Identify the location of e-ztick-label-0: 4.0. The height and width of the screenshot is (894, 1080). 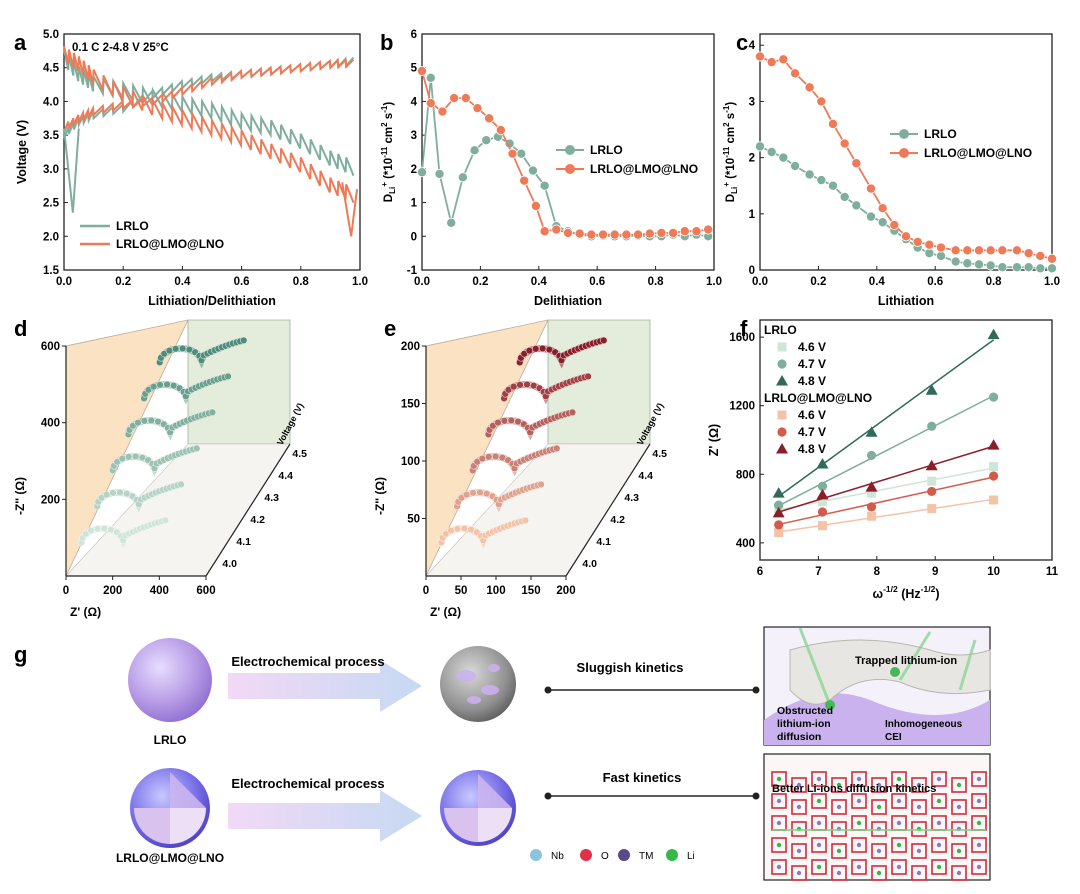
(589, 564).